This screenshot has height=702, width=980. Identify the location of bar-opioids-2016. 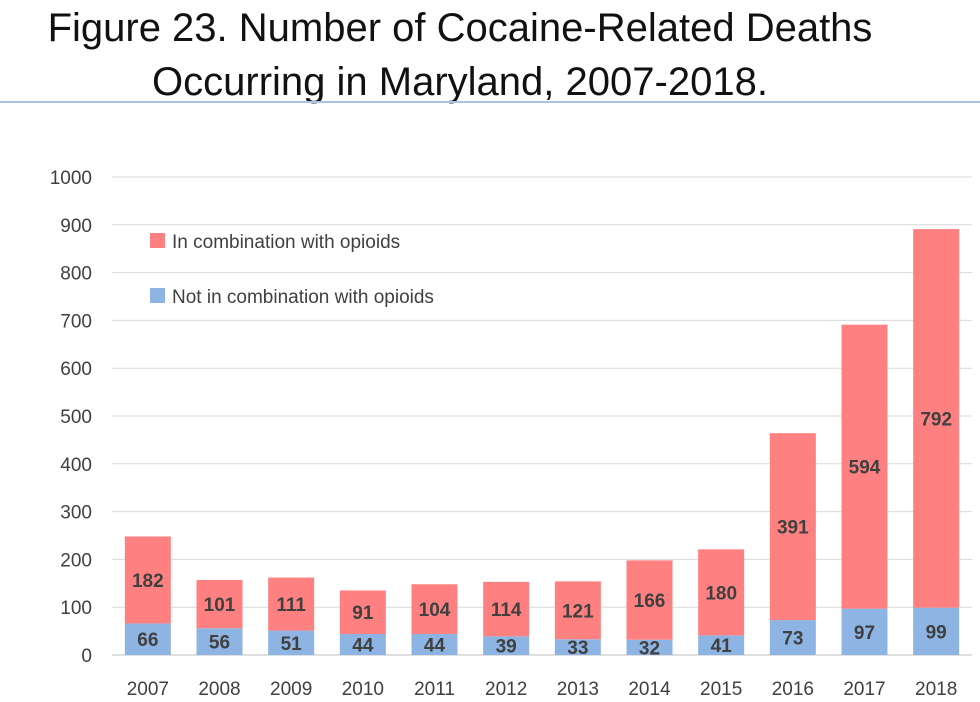
(792, 527).